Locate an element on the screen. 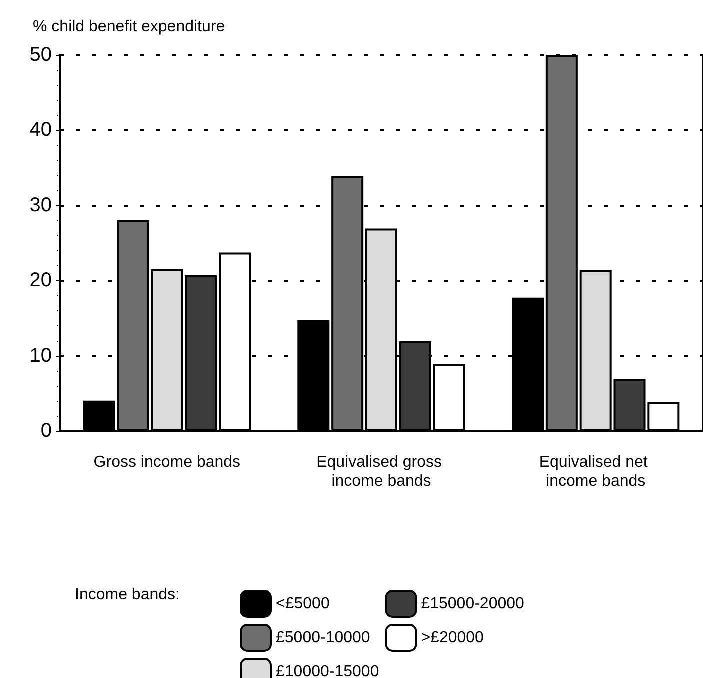 The image size is (703, 678). legend-label: £10000-15000 is located at coordinates (328, 671).